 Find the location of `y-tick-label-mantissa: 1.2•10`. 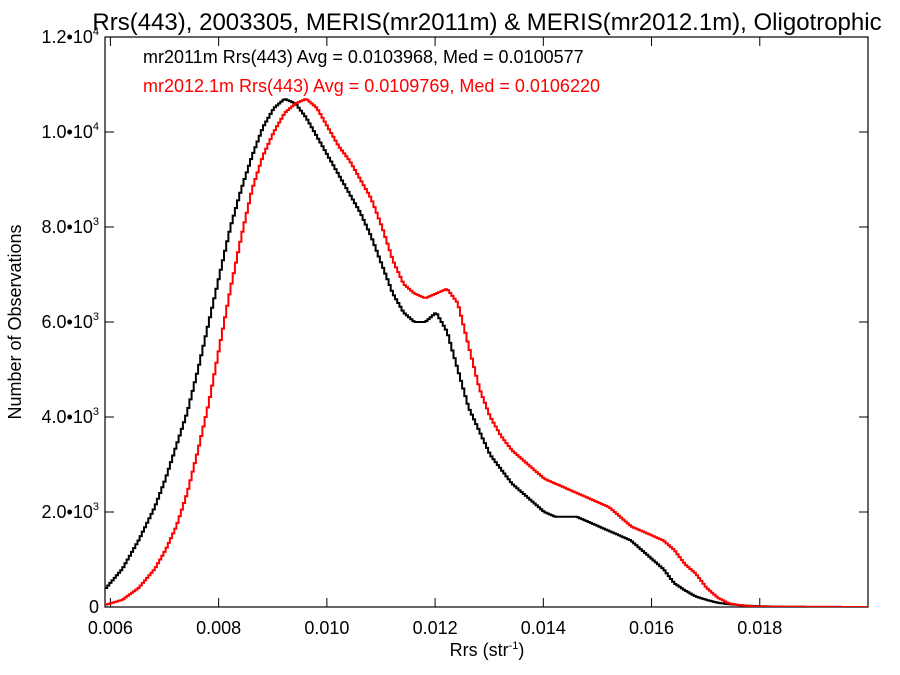

y-tick-label-mantissa: 1.2•10 is located at coordinates (67, 37).